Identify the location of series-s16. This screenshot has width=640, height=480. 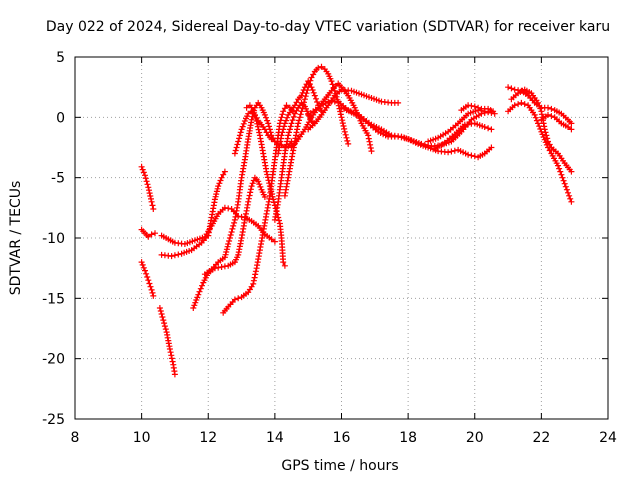
(353, 109).